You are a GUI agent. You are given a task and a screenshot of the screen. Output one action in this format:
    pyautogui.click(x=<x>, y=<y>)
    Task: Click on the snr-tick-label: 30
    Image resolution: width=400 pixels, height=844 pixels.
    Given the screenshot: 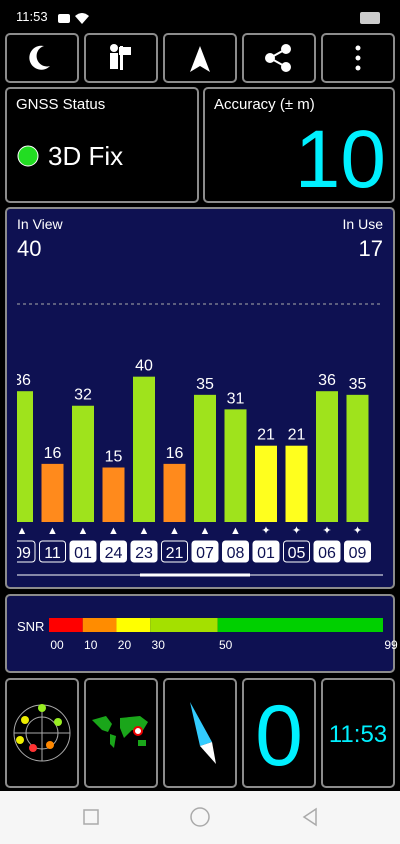 What is the action you would take?
    pyautogui.click(x=159, y=645)
    